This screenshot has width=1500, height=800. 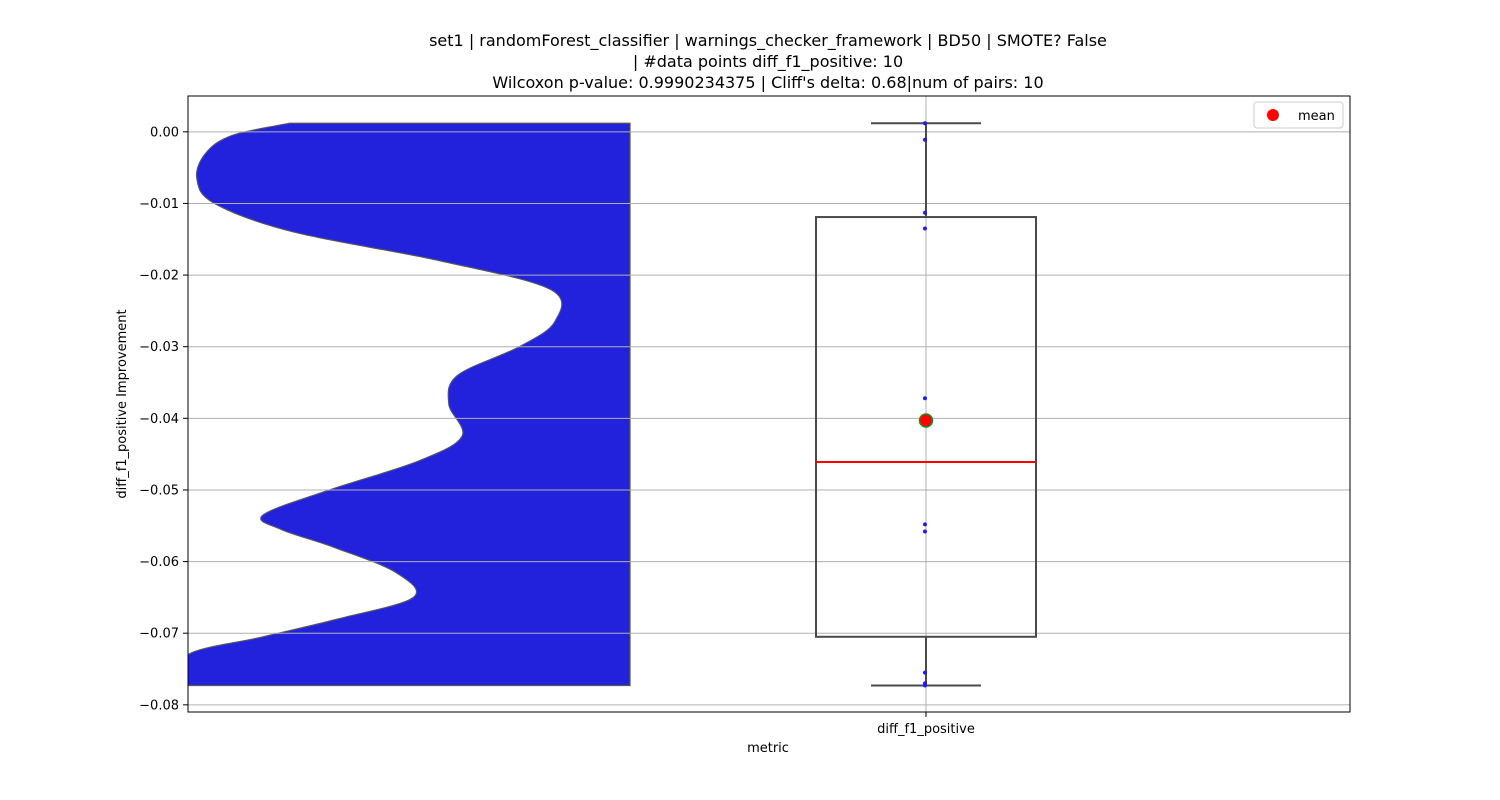 I want to click on y-tick-label: −0.03, so click(x=159, y=347).